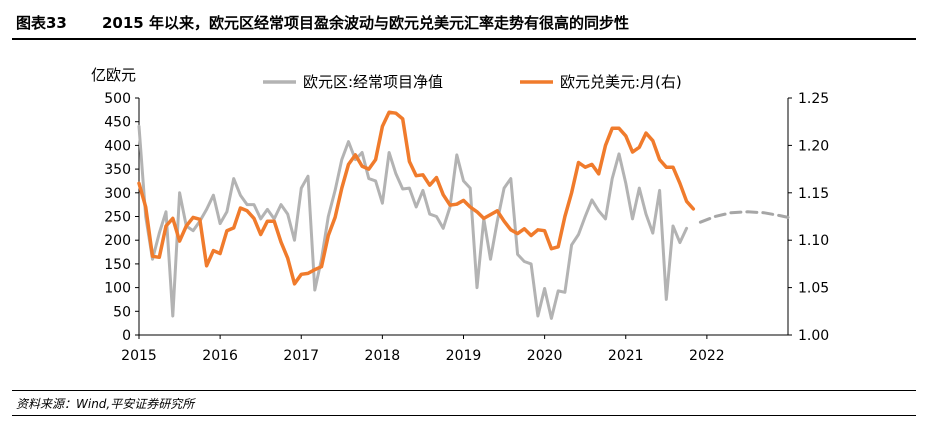 The image size is (932, 426). What do you see at coordinates (105, 404) in the screenshot?
I see `source-note: 资料来源：Wind,平安证券研究所` at bounding box center [105, 404].